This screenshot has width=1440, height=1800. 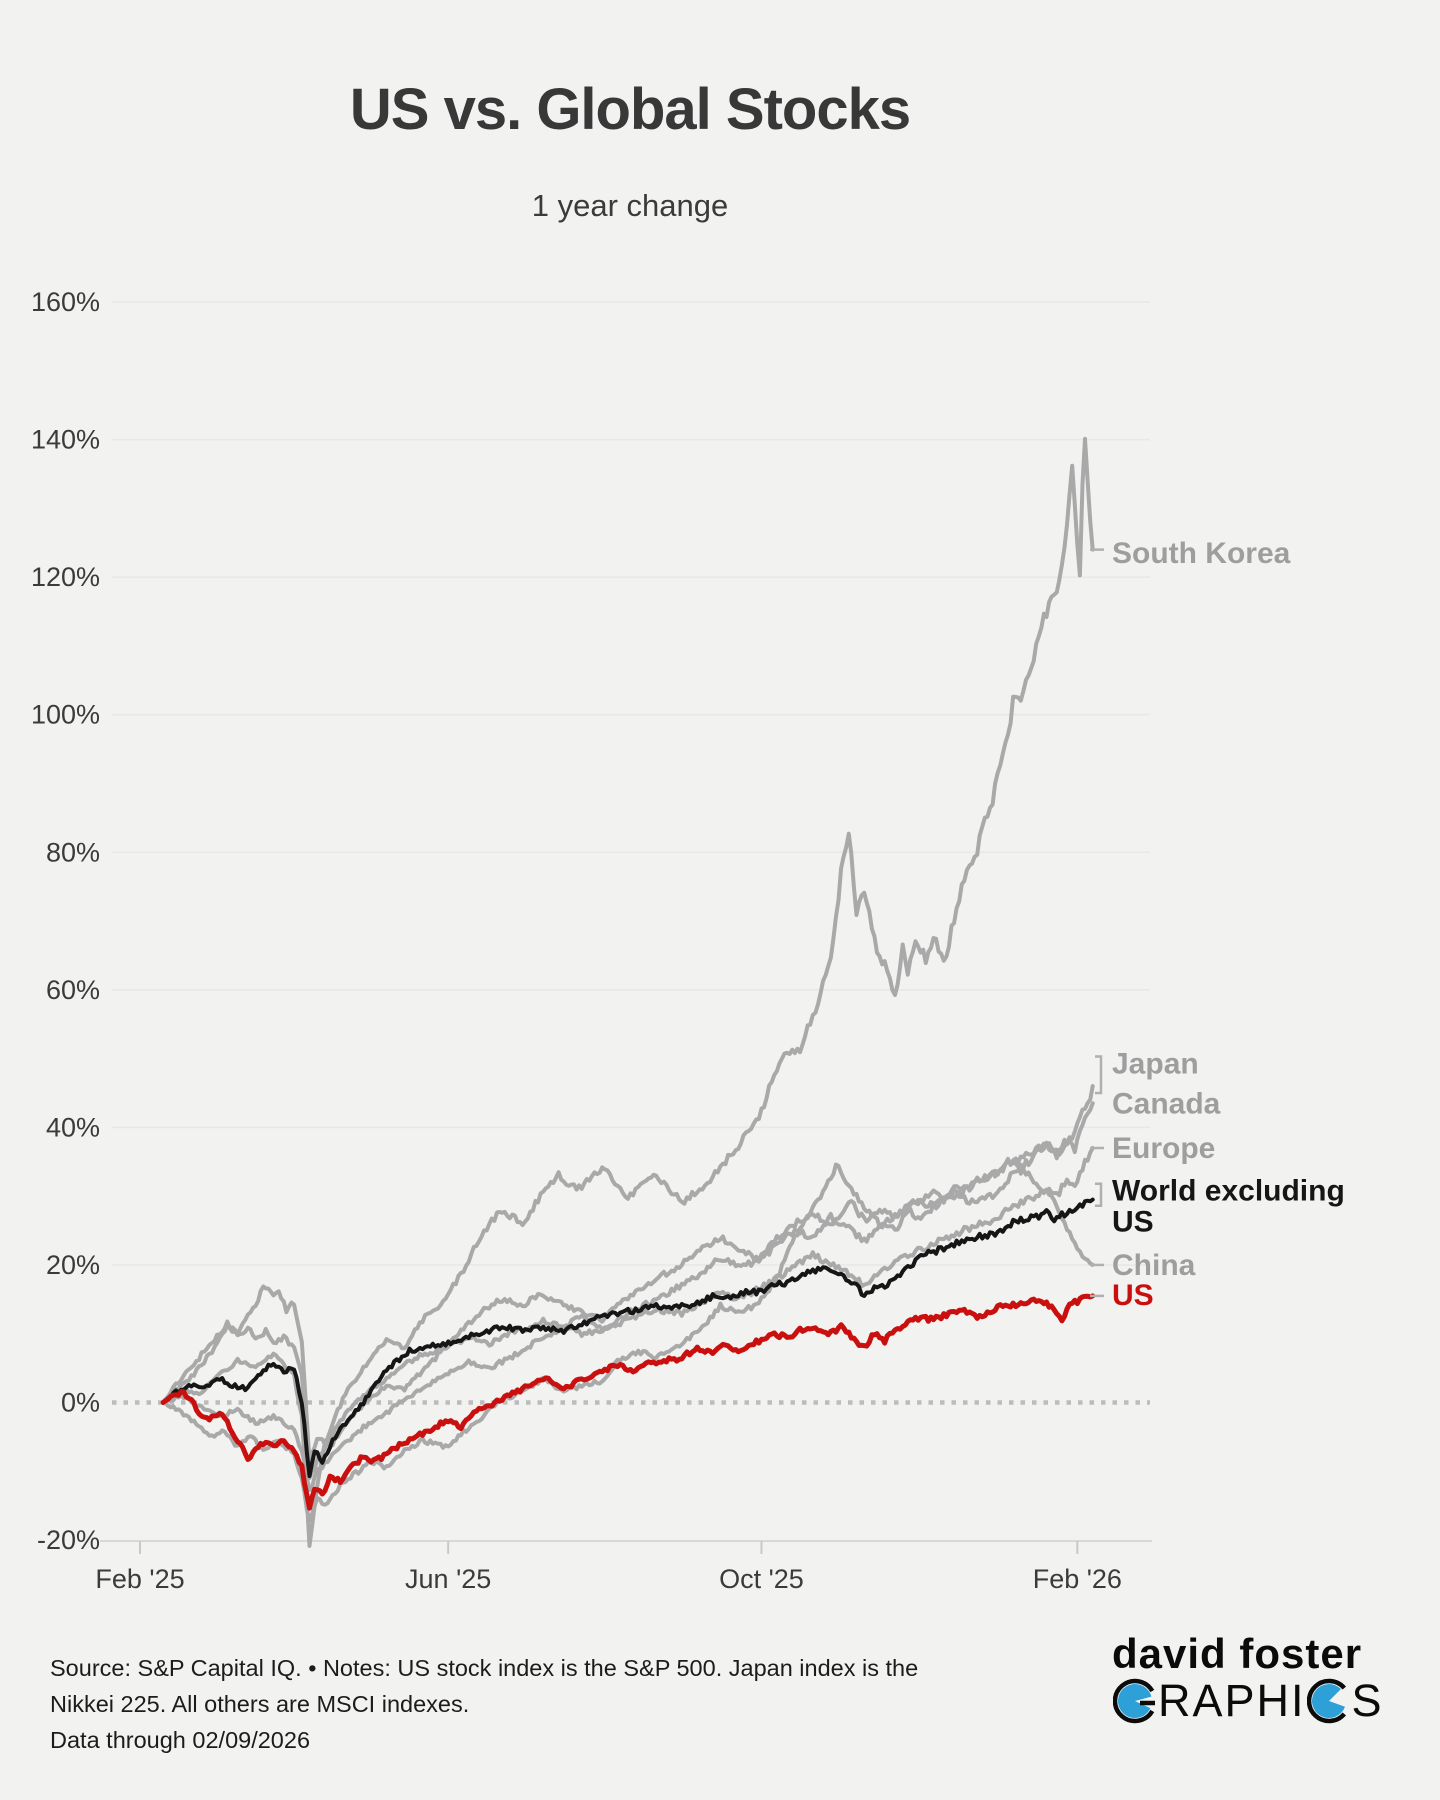 What do you see at coordinates (1133, 1295) in the screenshot?
I see `series-label-us: US` at bounding box center [1133, 1295].